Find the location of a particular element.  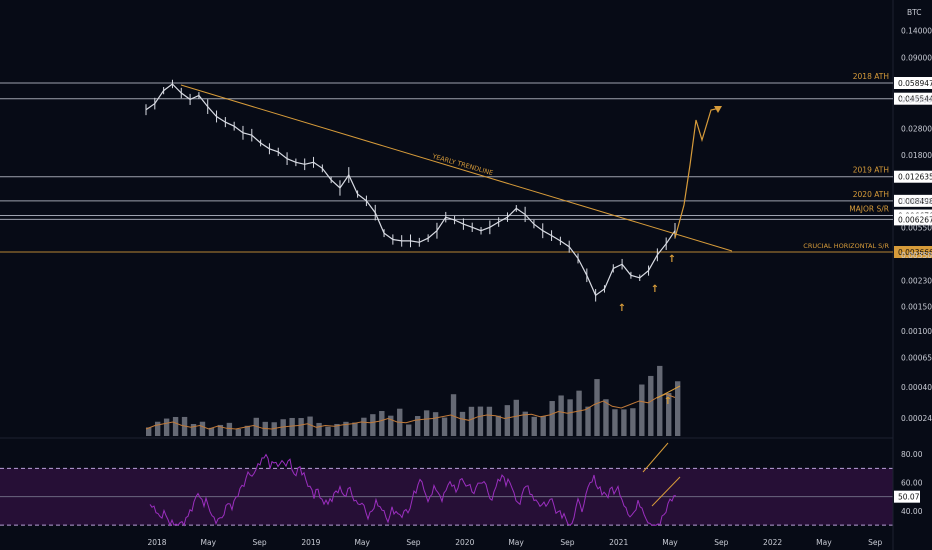

level-caption: CRUCIAL HORIZONTAL S/R is located at coordinates (846, 246).